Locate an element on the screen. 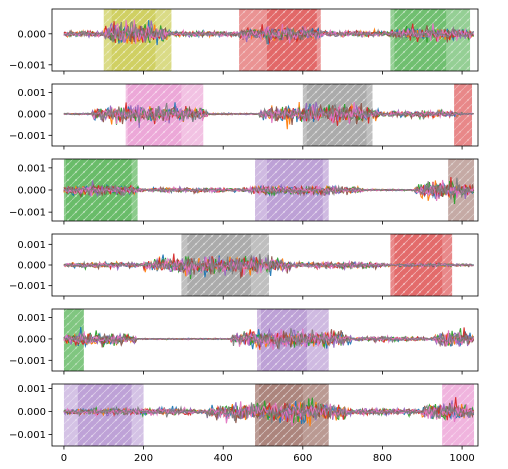 This screenshot has width=508, height=469. x-tick-label: 800 is located at coordinates (382, 458).